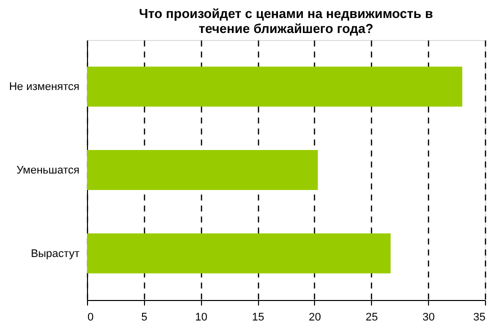 The height and width of the screenshot is (336, 503). Describe the element at coordinates (91, 318) in the screenshot. I see `x-tick-label: 0` at that location.